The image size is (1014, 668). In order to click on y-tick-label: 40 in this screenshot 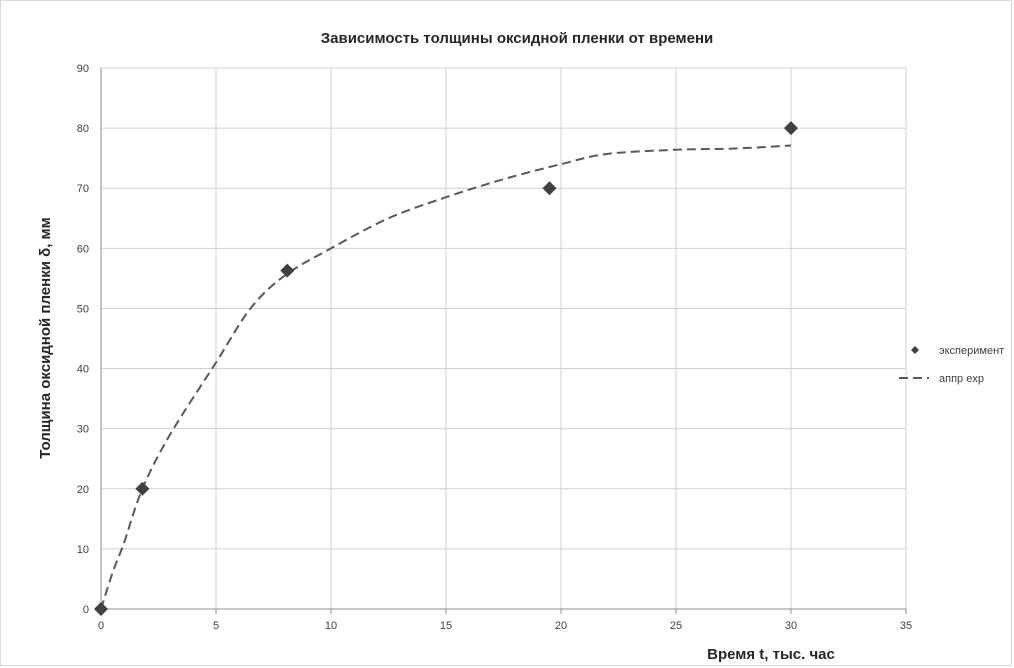, I will do `click(83, 370)`.